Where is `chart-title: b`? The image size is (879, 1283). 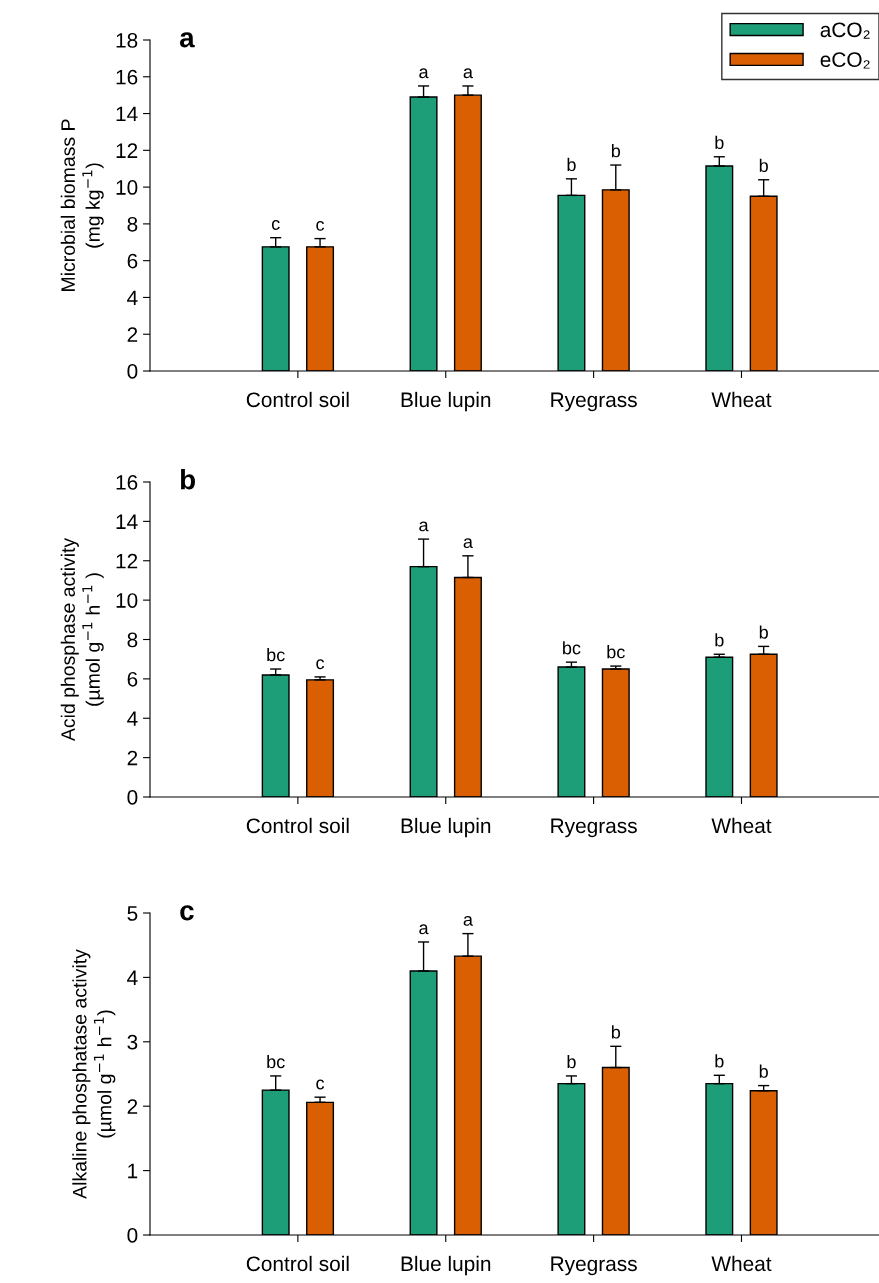 chart-title: b is located at coordinates (187, 479).